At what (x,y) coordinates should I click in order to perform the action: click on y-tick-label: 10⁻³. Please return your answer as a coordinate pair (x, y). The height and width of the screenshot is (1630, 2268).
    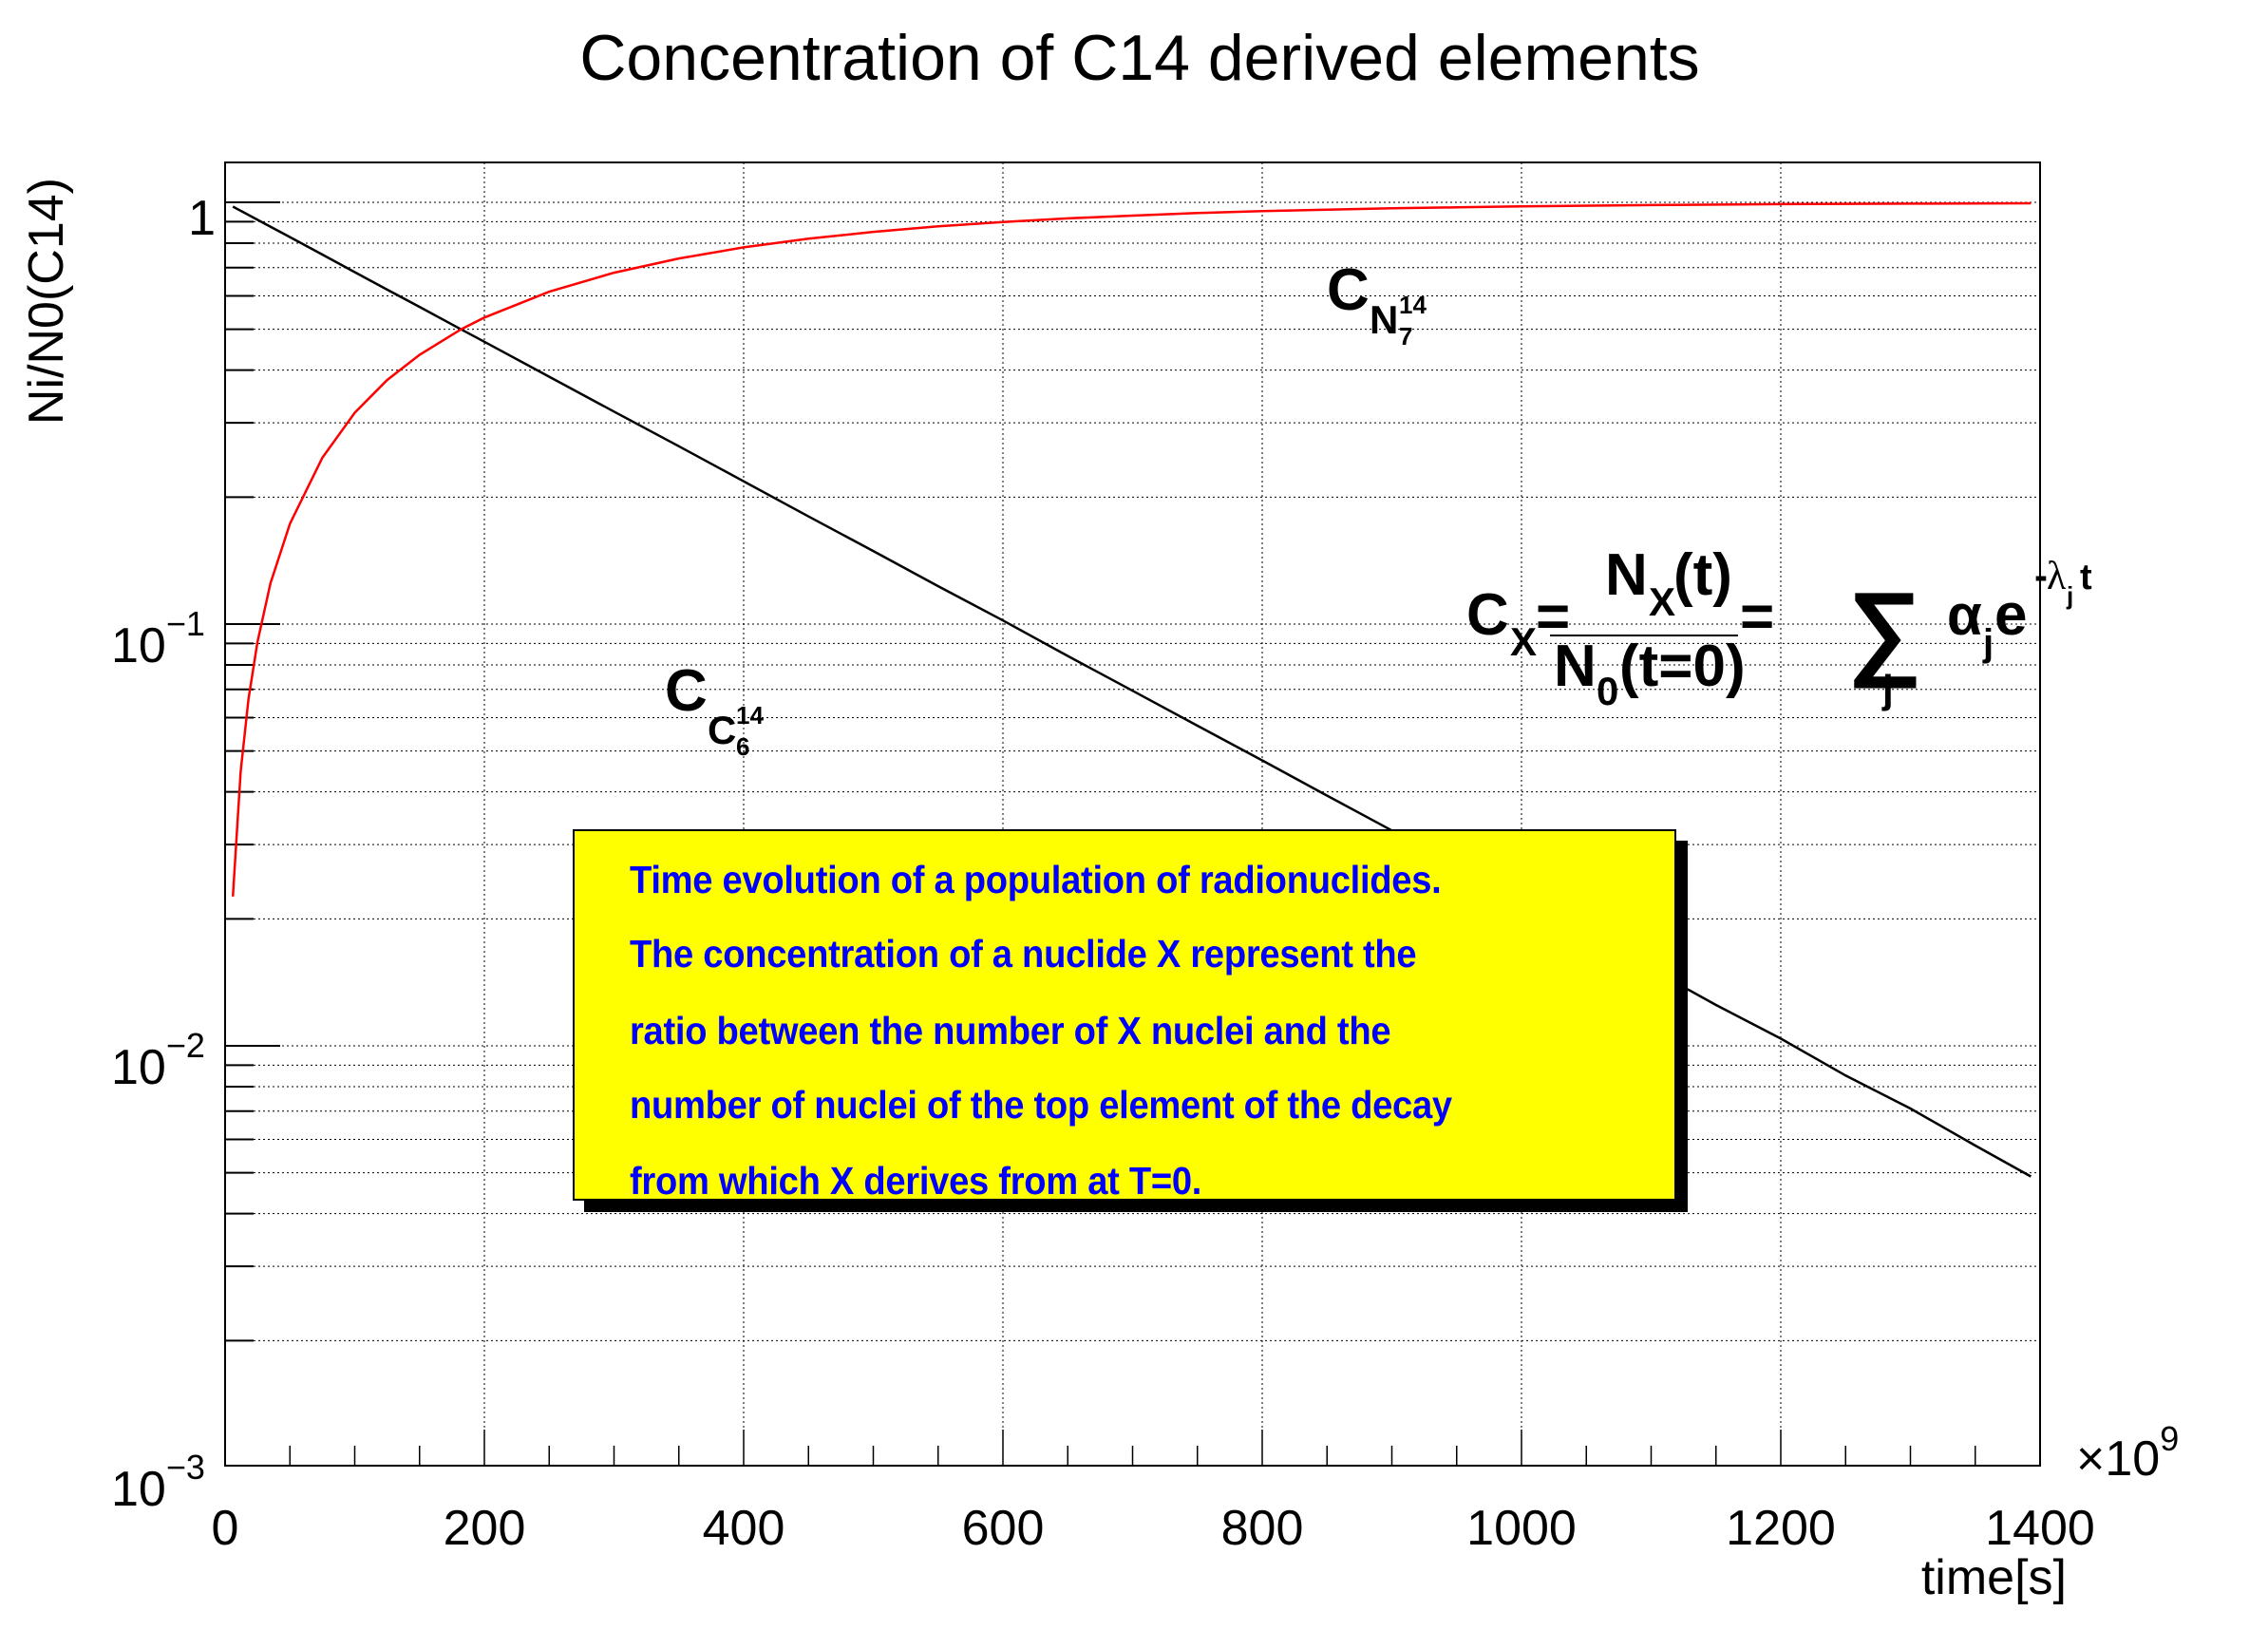
    Looking at the image, I should click on (158, 1482).